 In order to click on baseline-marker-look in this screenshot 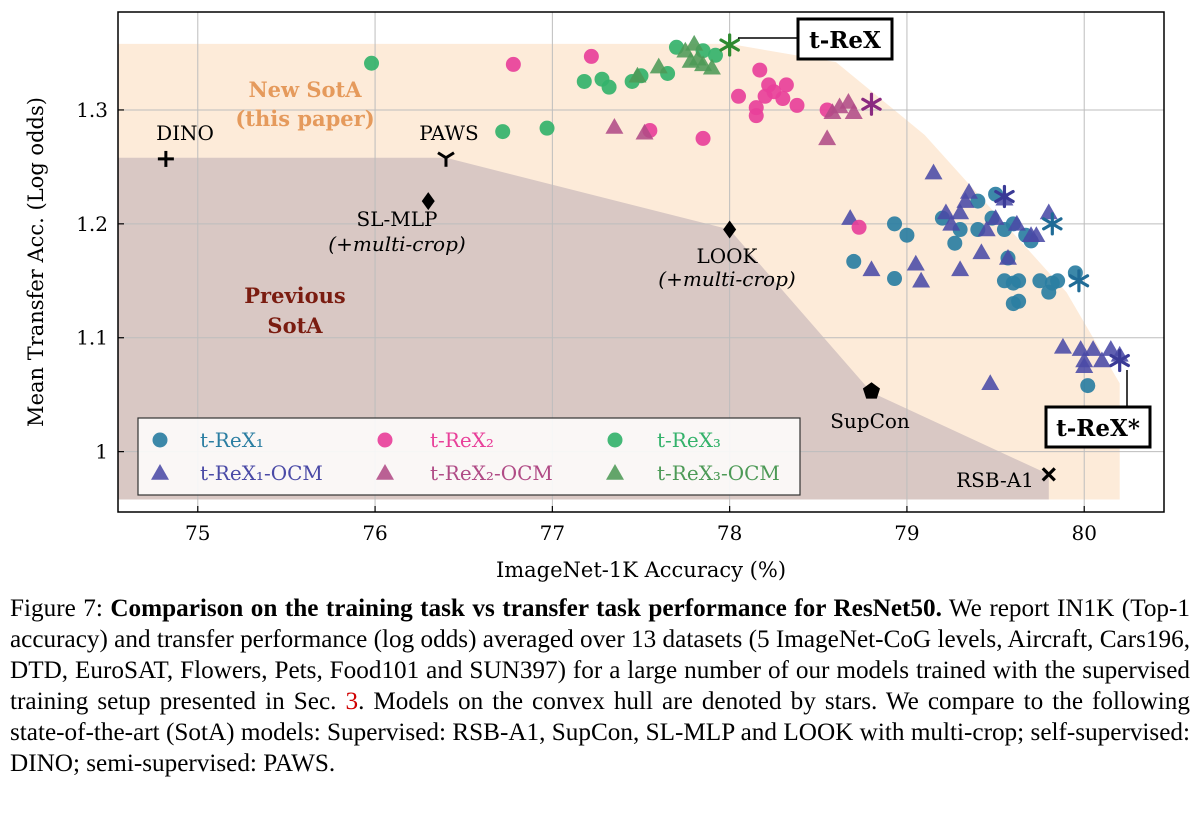, I will do `click(730, 229)`.